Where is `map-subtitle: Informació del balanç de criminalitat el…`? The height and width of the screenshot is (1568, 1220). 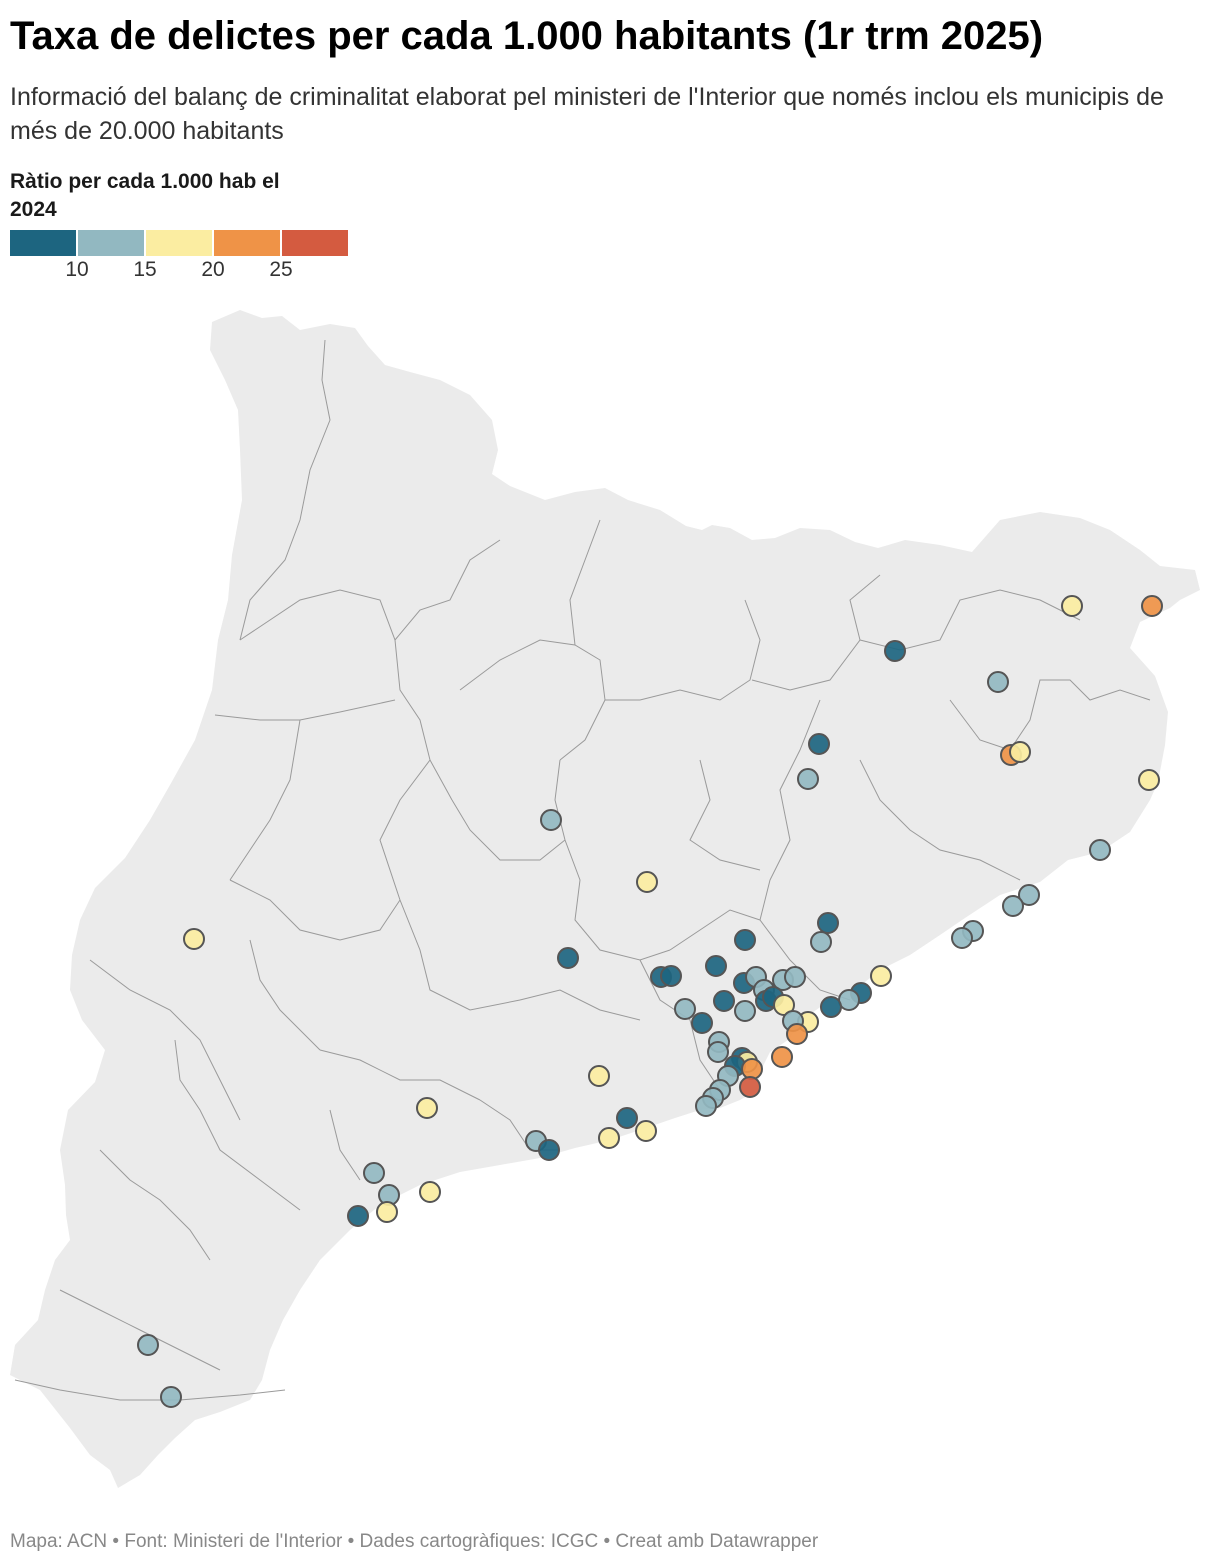
map-subtitle: Informació del balanç de criminalitat el… is located at coordinates (587, 114).